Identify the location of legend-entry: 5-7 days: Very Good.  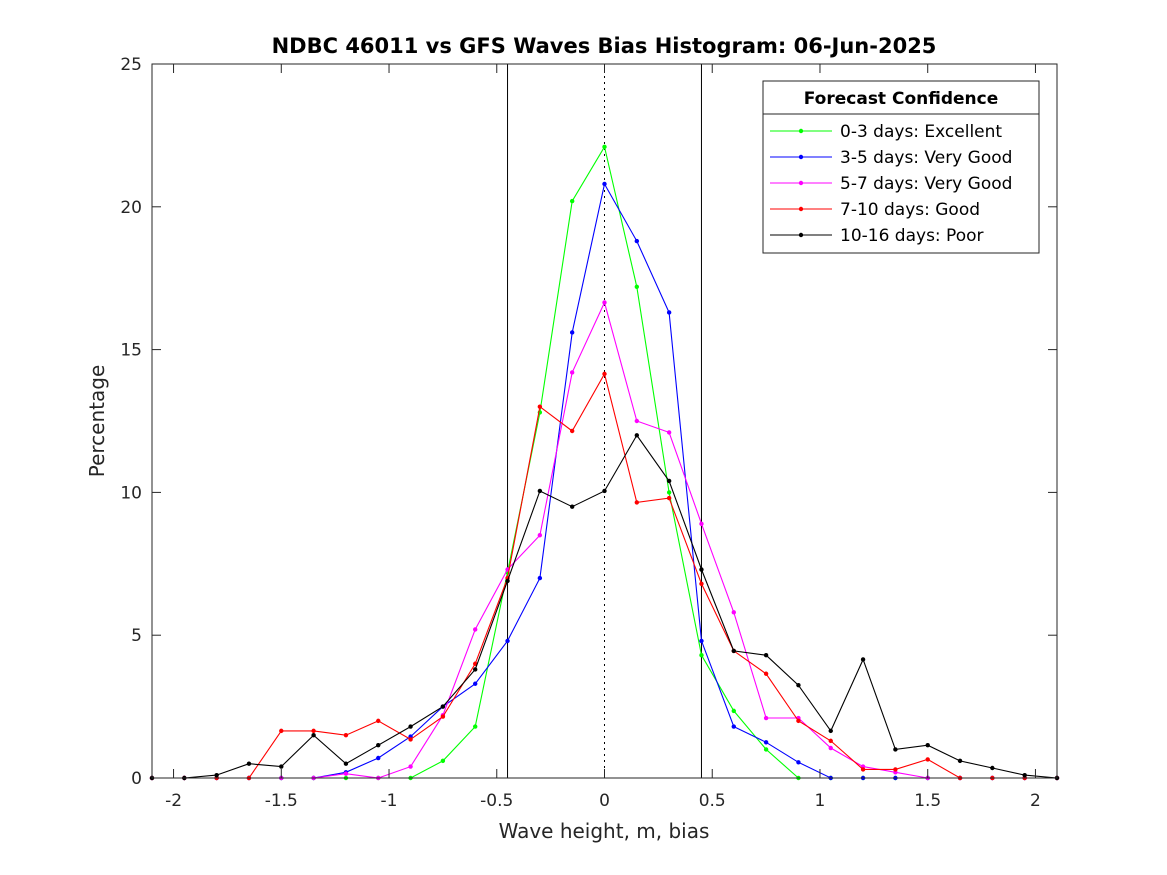
(891, 184).